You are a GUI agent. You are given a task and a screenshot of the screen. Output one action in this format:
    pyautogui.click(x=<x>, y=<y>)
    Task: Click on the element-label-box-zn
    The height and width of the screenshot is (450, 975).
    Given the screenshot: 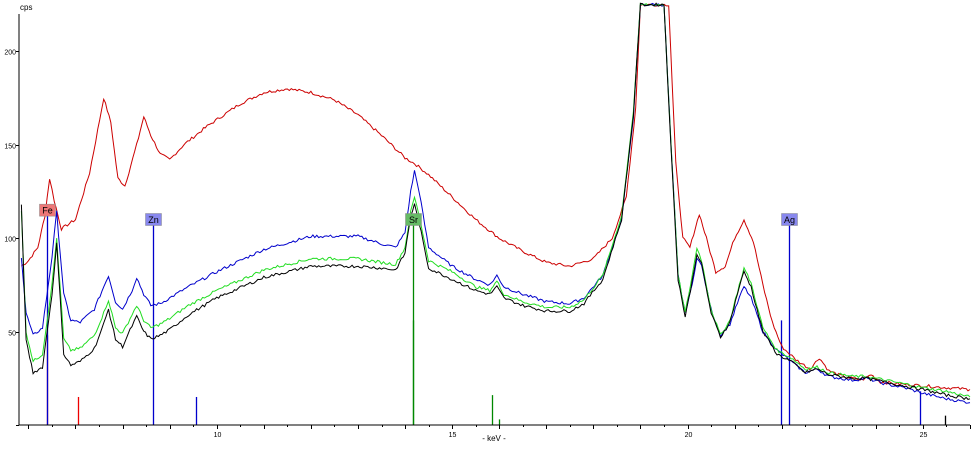 What is the action you would take?
    pyautogui.click(x=153, y=219)
    